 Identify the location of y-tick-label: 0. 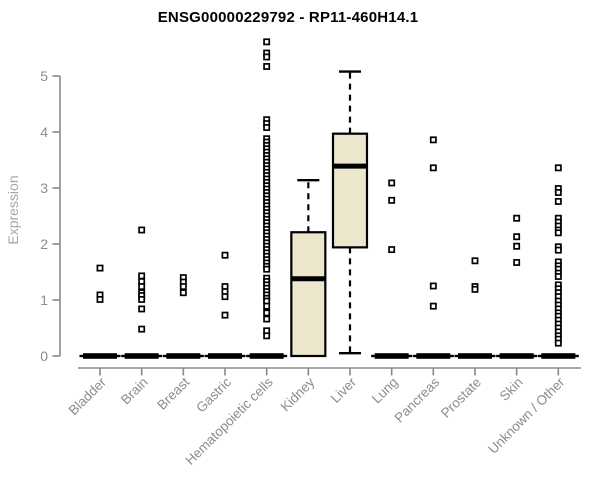
(44, 356).